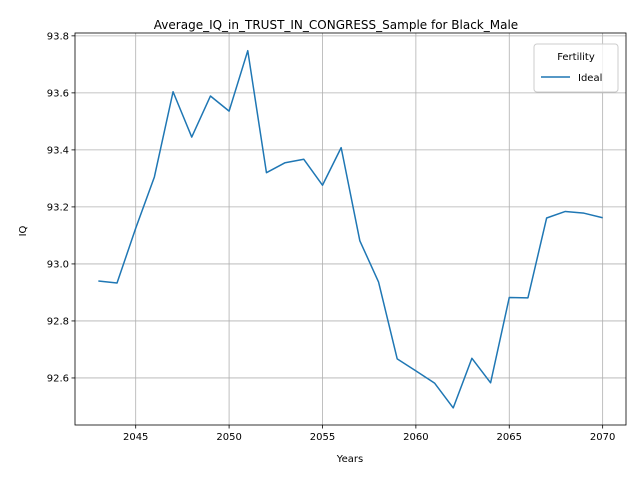 The height and width of the screenshot is (480, 640). I want to click on y-tick-label: 93.4, so click(58, 150).